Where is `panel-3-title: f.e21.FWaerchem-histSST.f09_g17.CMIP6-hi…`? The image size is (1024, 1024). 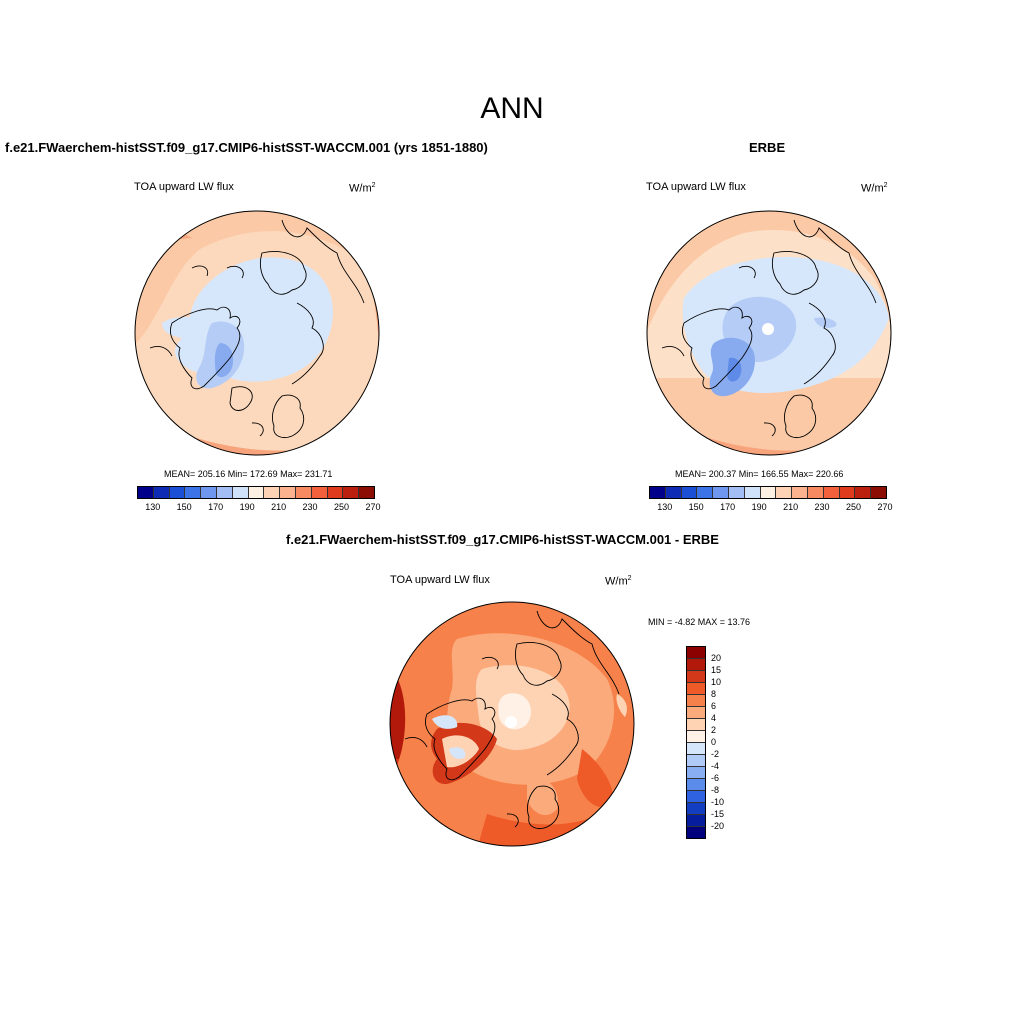 panel-3-title: f.e21.FWaerchem-histSST.f09_g17.CMIP6-hi… is located at coordinates (502, 539).